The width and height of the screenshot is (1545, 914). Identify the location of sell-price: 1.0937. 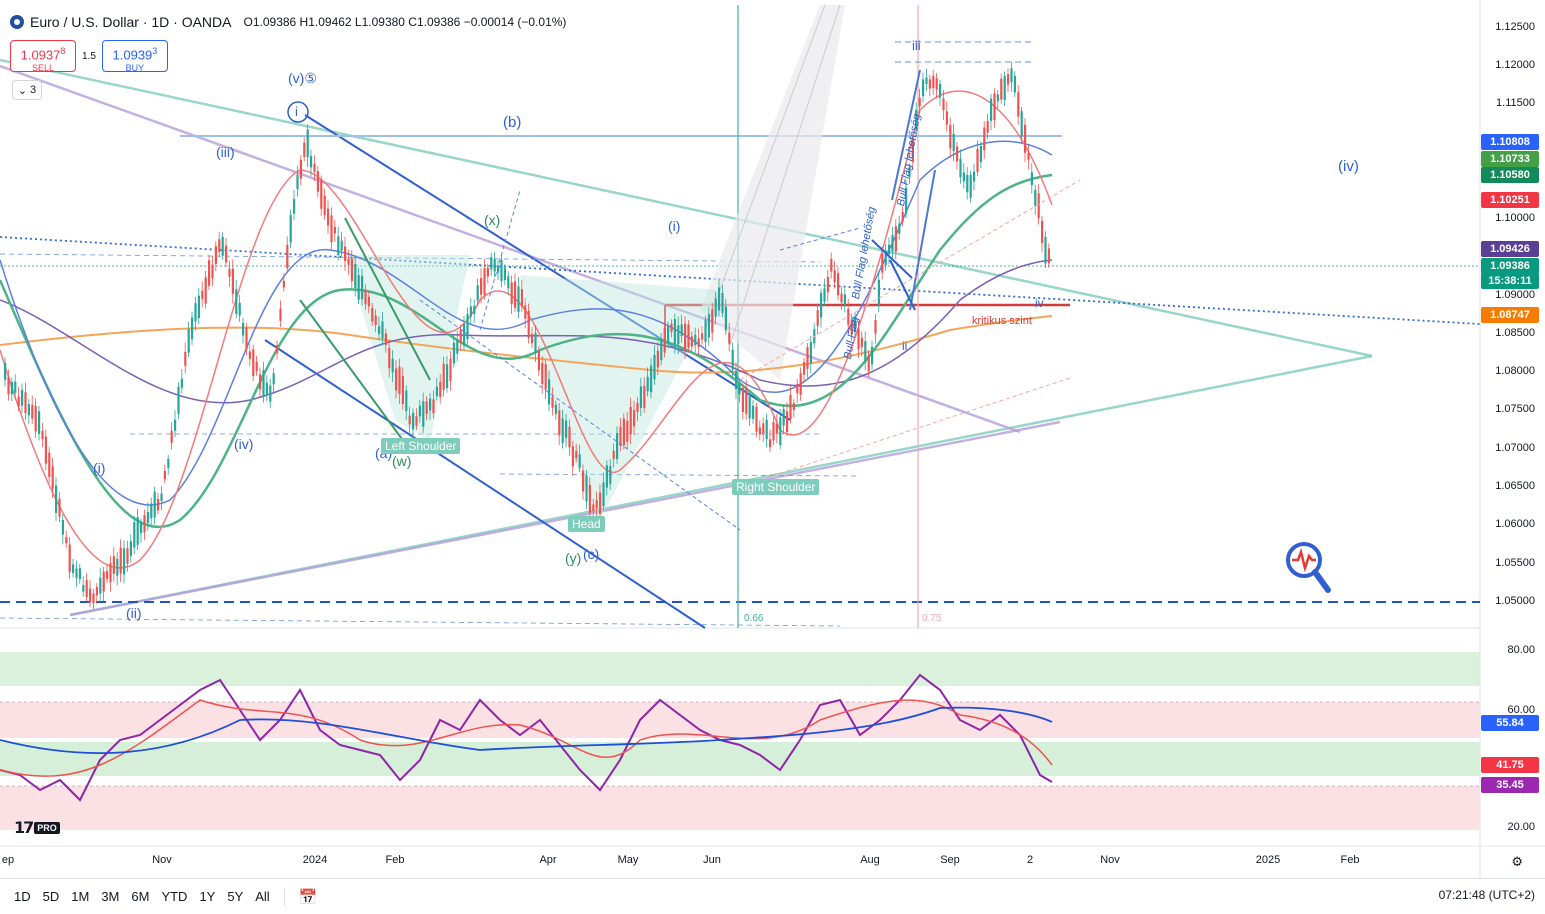
(40, 55).